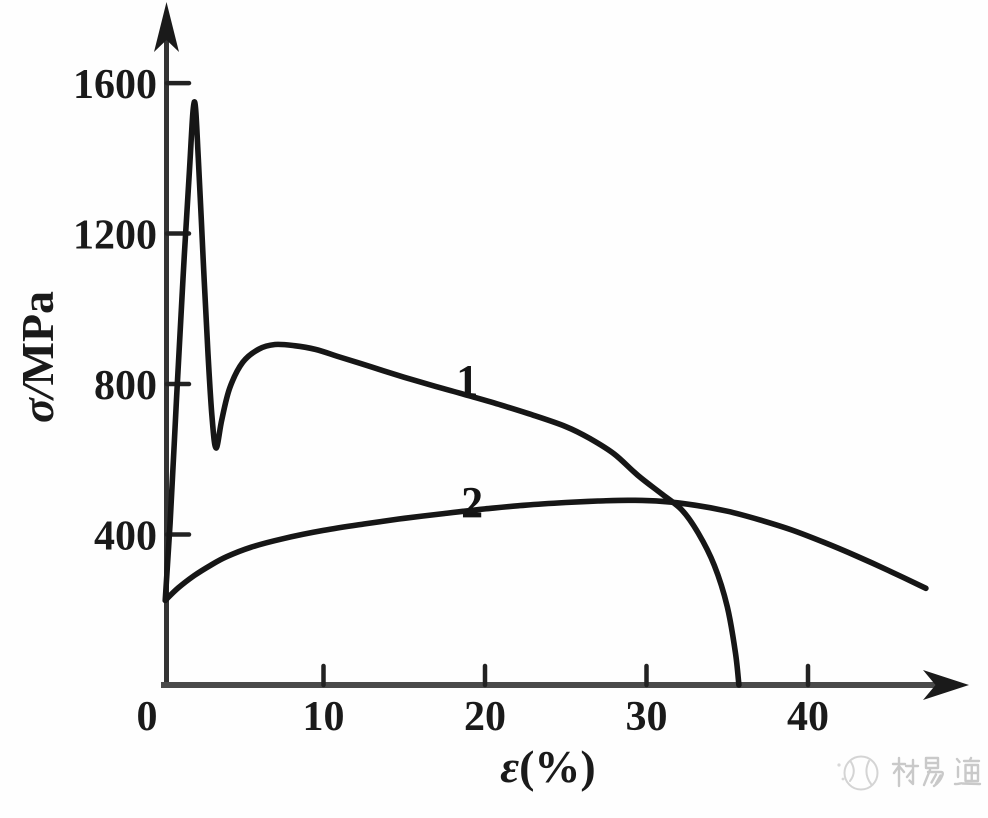  I want to click on y-tick-label: 1600, so click(115, 85).